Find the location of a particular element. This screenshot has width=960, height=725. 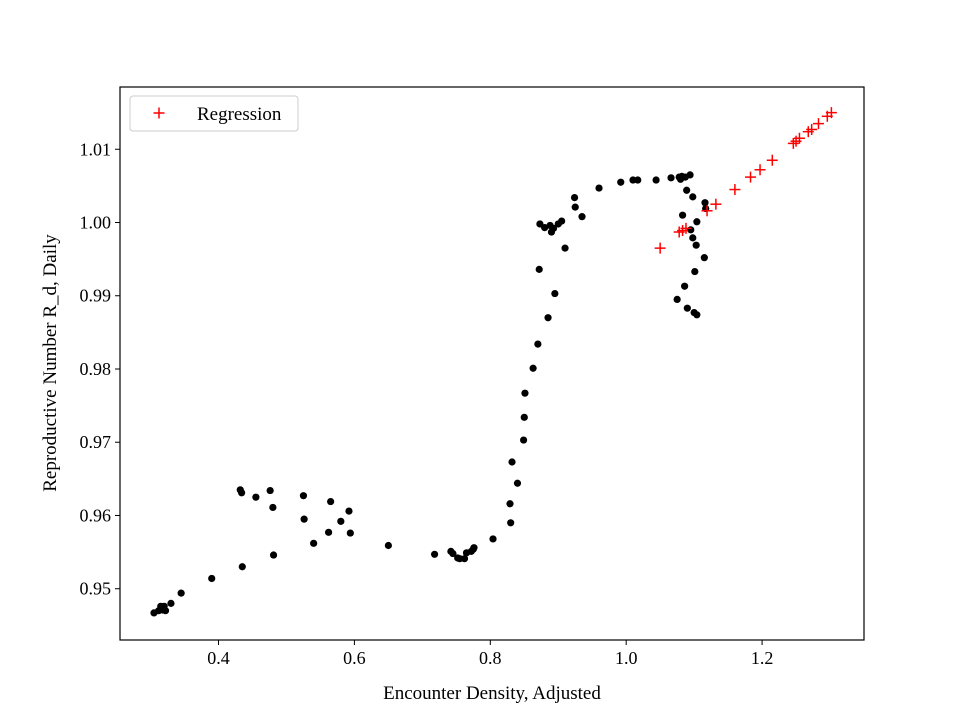

legend-regression-marker is located at coordinates (159, 113).